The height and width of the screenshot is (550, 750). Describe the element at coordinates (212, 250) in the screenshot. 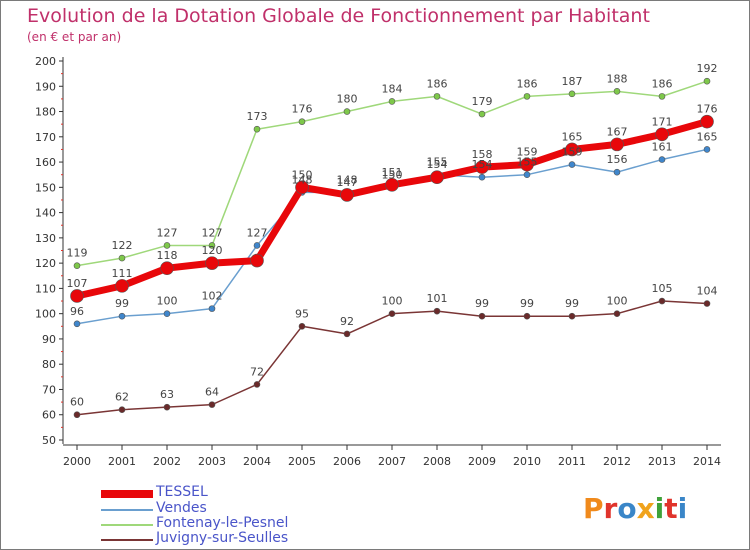

I see `data-label: 120` at that location.